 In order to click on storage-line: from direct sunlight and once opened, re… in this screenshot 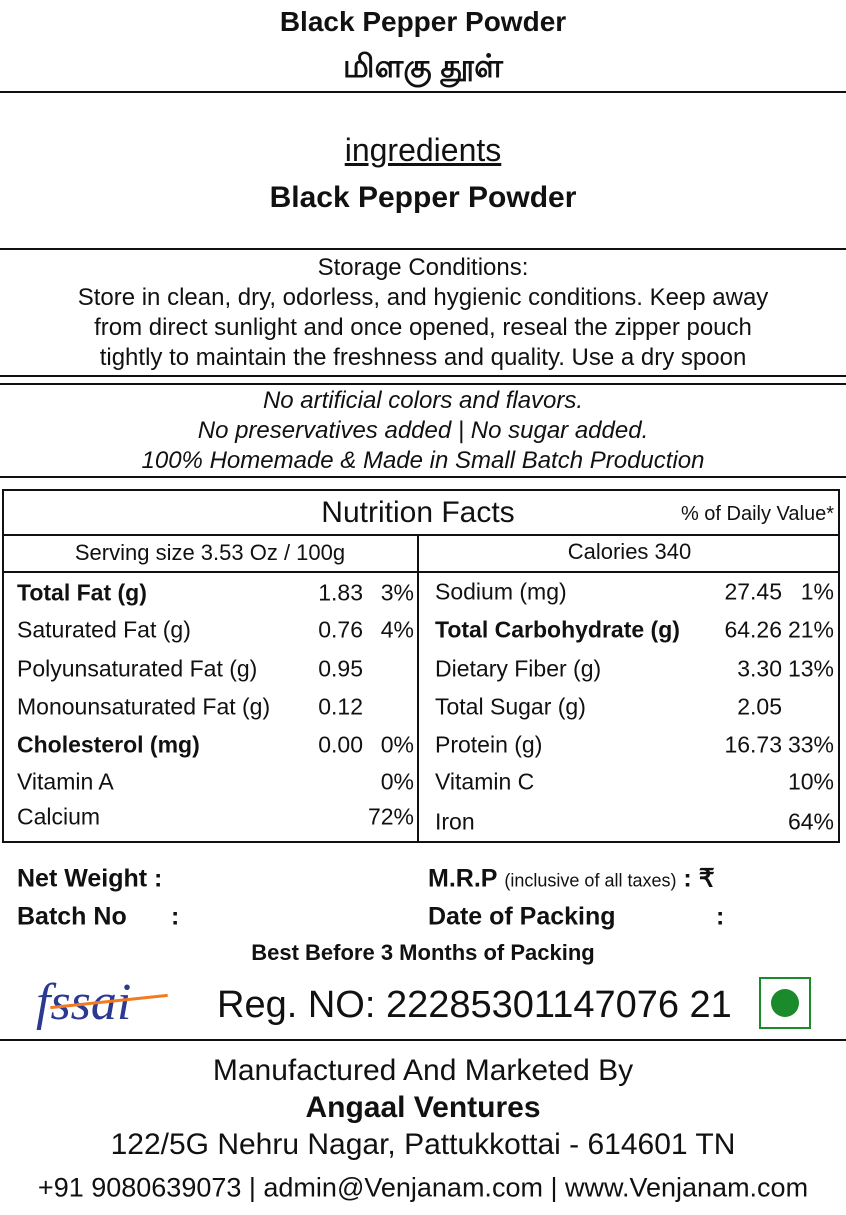, I will do `click(423, 327)`.